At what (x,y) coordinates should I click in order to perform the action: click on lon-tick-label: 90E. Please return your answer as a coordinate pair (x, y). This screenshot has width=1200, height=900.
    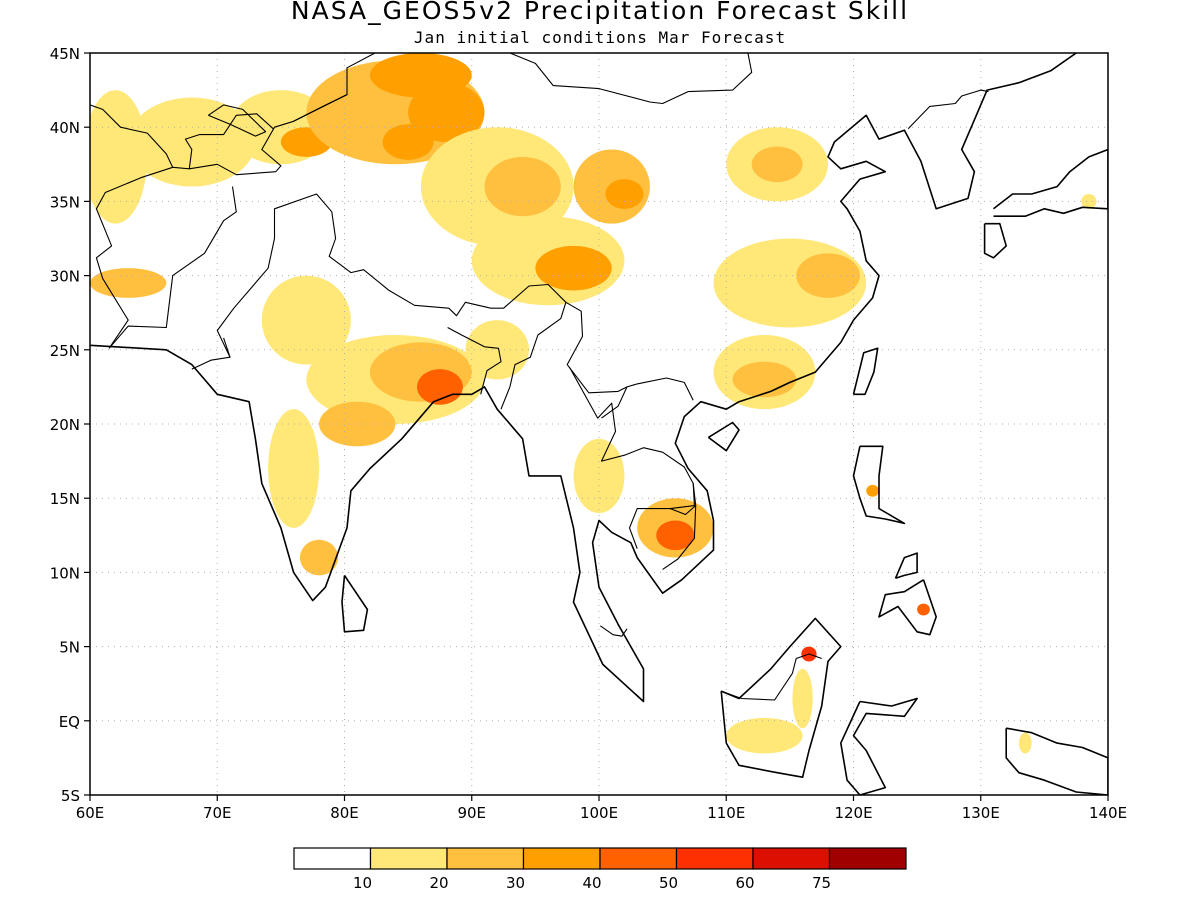
    Looking at the image, I should click on (471, 813).